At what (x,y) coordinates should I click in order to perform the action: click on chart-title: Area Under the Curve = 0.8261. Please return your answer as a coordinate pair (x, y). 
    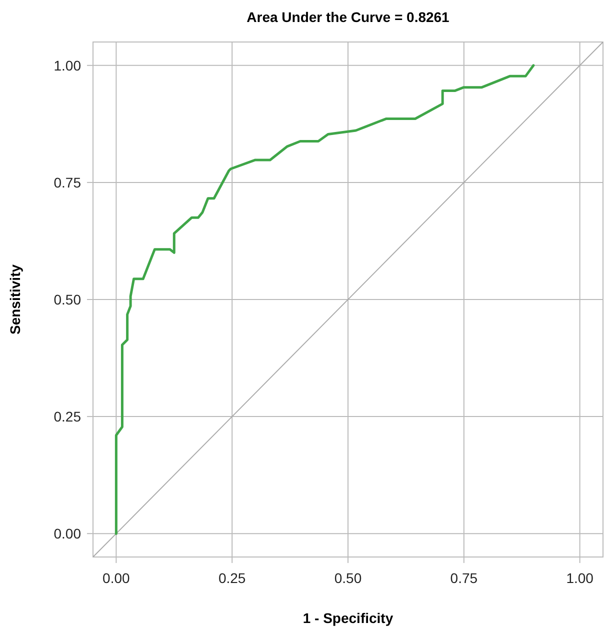
    Looking at the image, I should click on (348, 17).